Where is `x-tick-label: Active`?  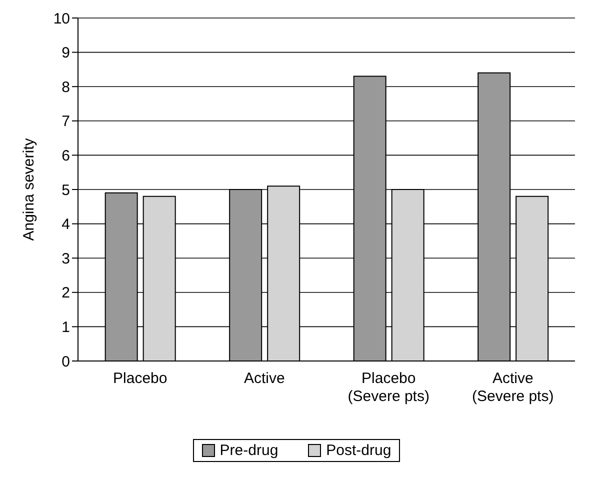
x-tick-label: Active is located at coordinates (264, 378).